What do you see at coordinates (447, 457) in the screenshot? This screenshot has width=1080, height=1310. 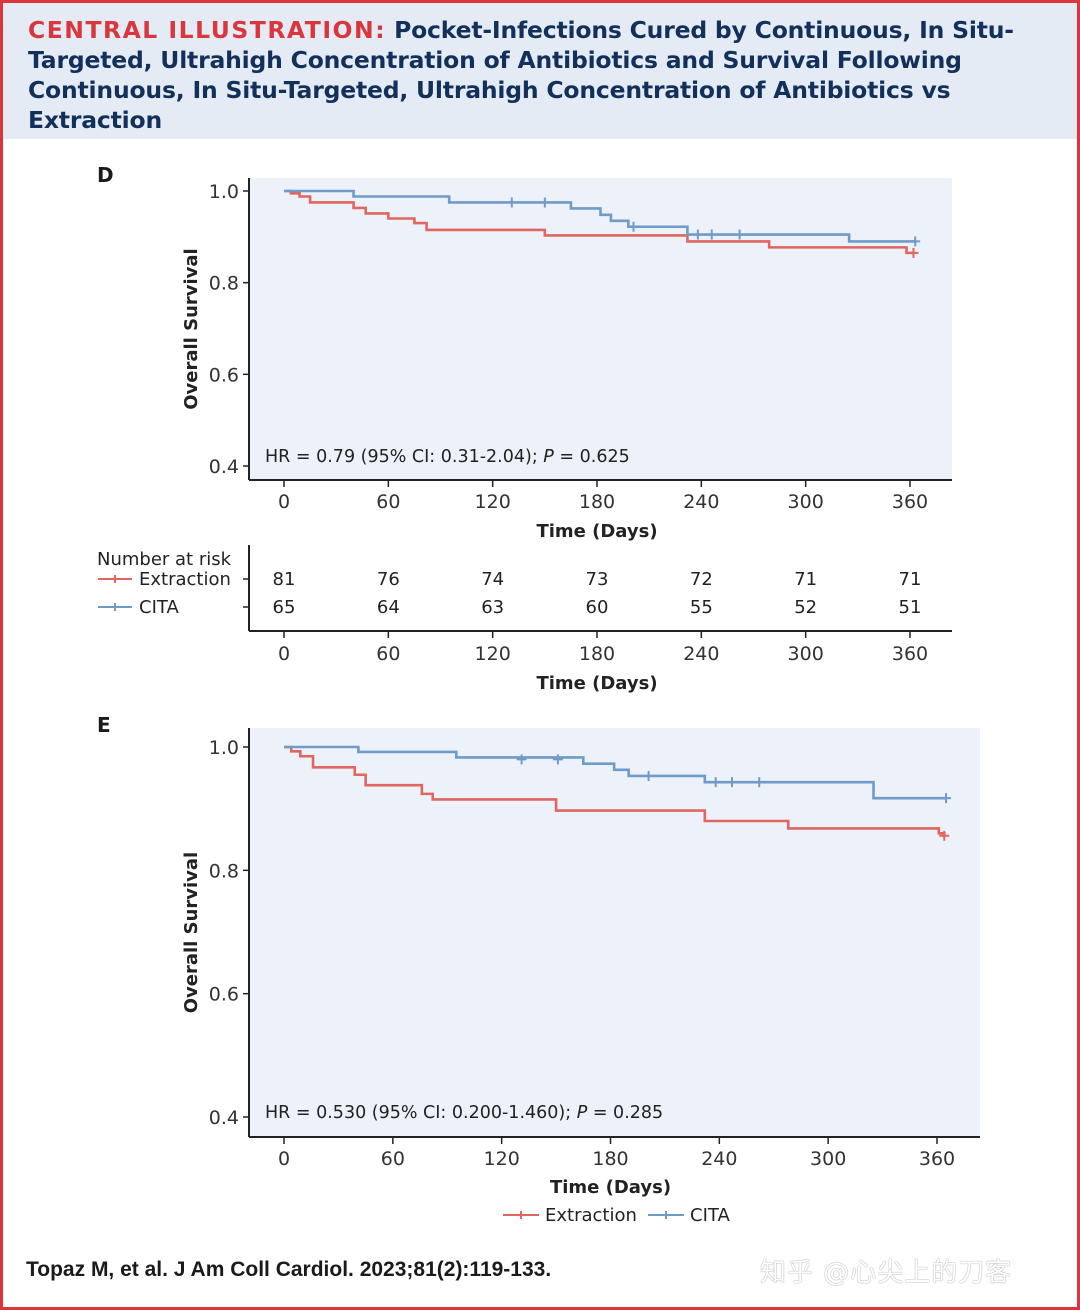 I see `hazard-ratio-annotation: HR = 0.79 (95% CI: 0.31-2.04); P = 0.625` at bounding box center [447, 457].